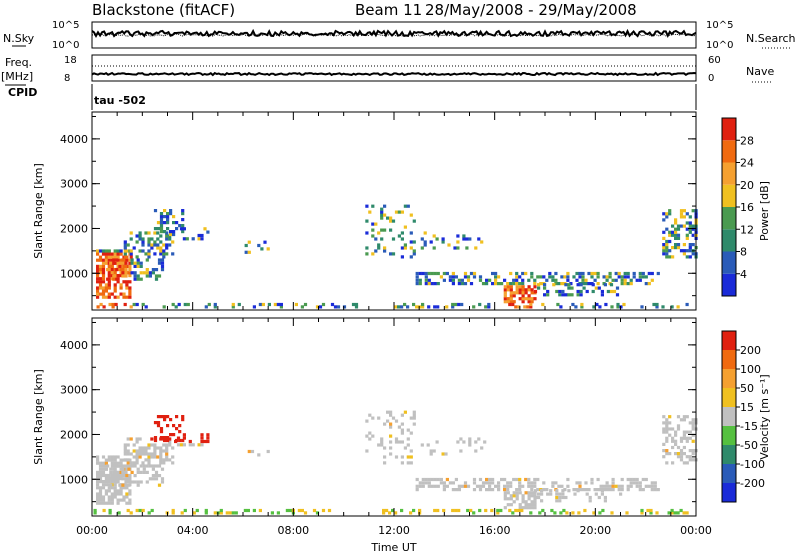 This screenshot has height=554, width=800. Describe the element at coordinates (750, 369) in the screenshot. I see `colorbar-tick-label: 100` at that location.